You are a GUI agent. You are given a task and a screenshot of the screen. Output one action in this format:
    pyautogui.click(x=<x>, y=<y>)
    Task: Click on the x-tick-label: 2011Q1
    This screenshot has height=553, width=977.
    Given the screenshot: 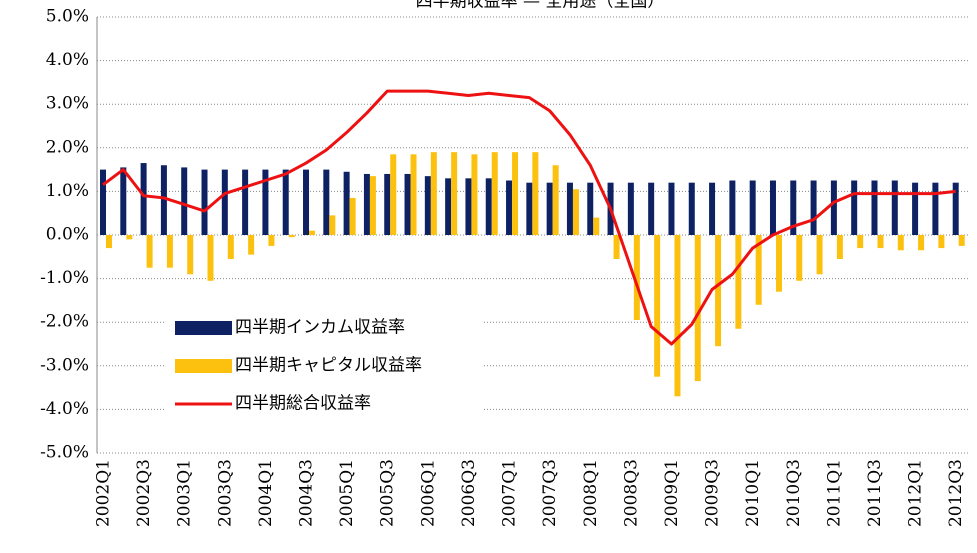 What is the action you would take?
    pyautogui.click(x=834, y=493)
    